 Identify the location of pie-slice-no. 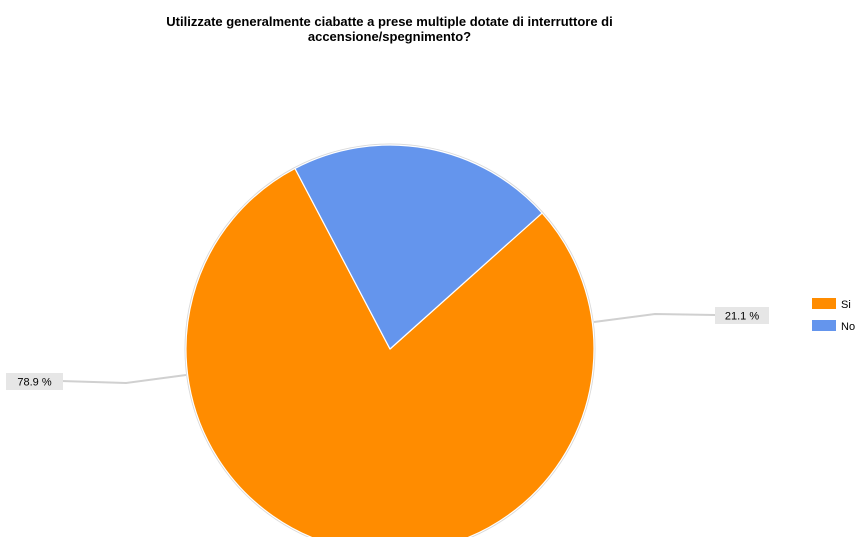
(418, 247).